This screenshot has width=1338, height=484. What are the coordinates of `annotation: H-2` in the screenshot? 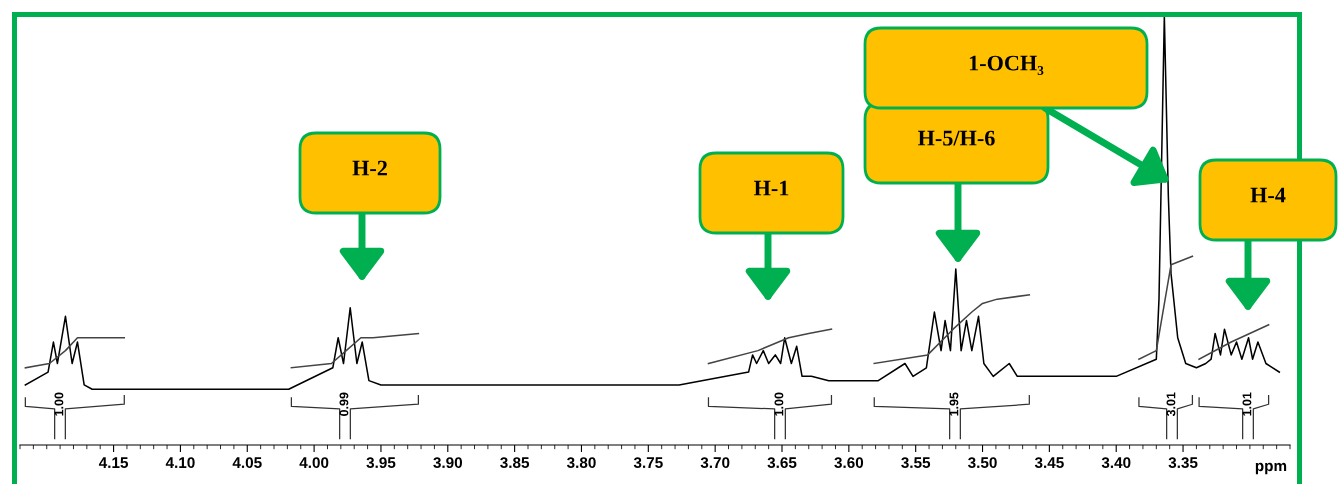 It's located at (369, 168).